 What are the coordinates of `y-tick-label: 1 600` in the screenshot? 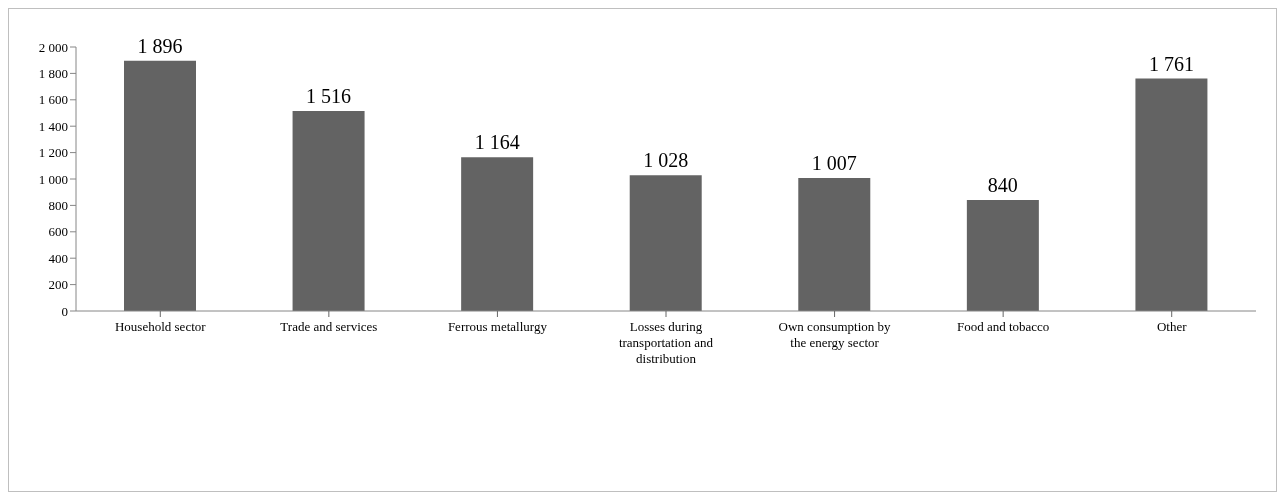 It's located at (53, 100).